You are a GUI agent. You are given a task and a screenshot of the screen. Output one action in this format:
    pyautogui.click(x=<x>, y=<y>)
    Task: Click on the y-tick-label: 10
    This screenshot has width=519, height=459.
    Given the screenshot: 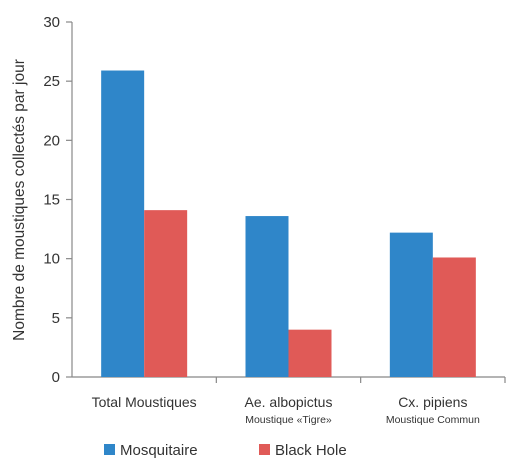 What is the action you would take?
    pyautogui.click(x=51, y=259)
    